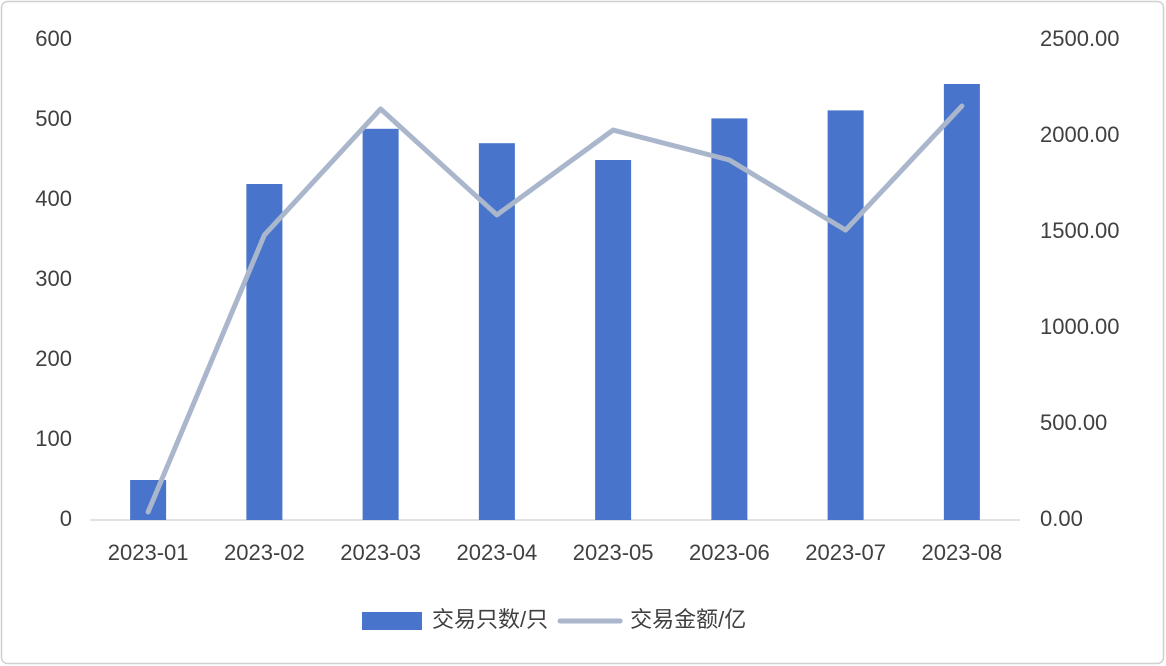 Image resolution: width=1166 pixels, height=666 pixels. Describe the element at coordinates (53, 118) in the screenshot. I see `y-tick-label: 500` at that location.